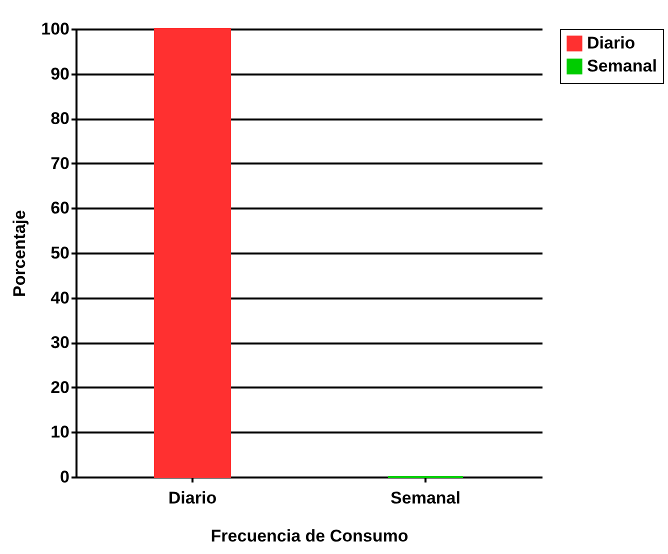 The height and width of the screenshot is (554, 668). What do you see at coordinates (60, 432) in the screenshot?
I see `y-tick-label: 10` at bounding box center [60, 432].